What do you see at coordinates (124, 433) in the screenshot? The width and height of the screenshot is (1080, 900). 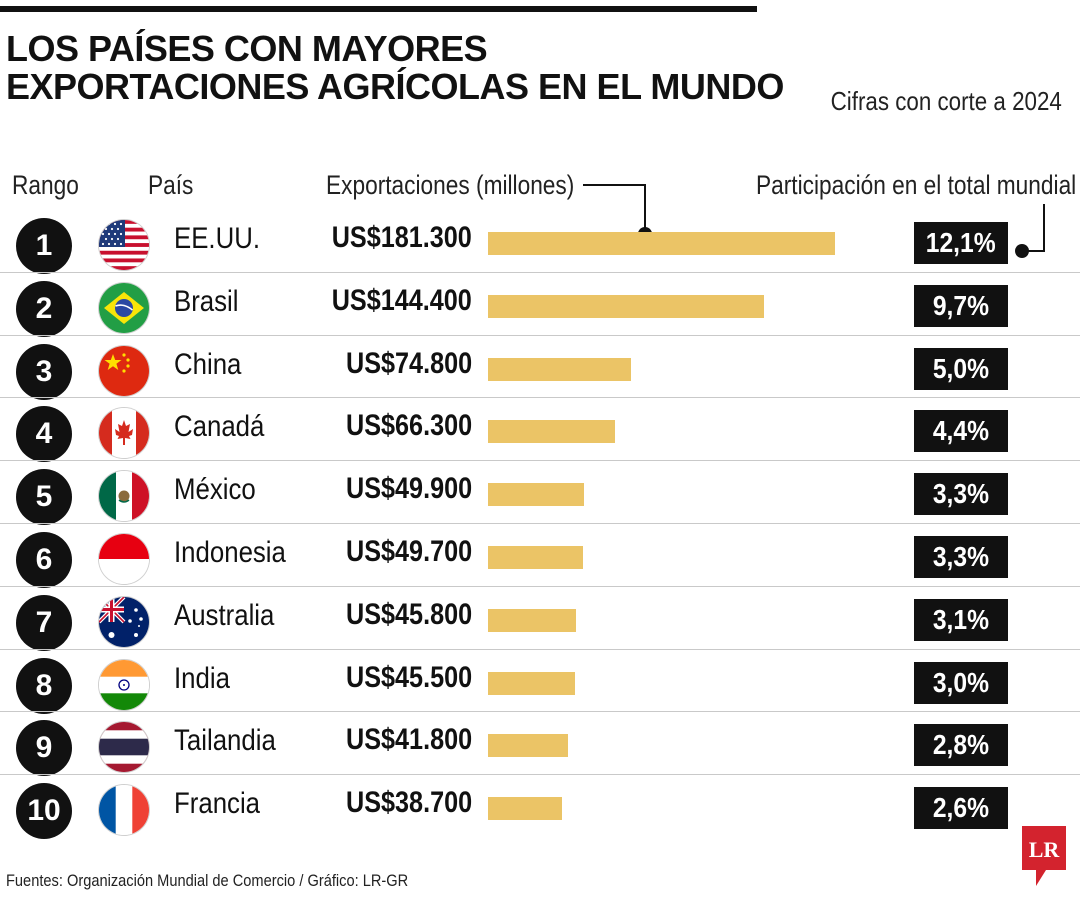 I see `flag-canada-icon` at bounding box center [124, 433].